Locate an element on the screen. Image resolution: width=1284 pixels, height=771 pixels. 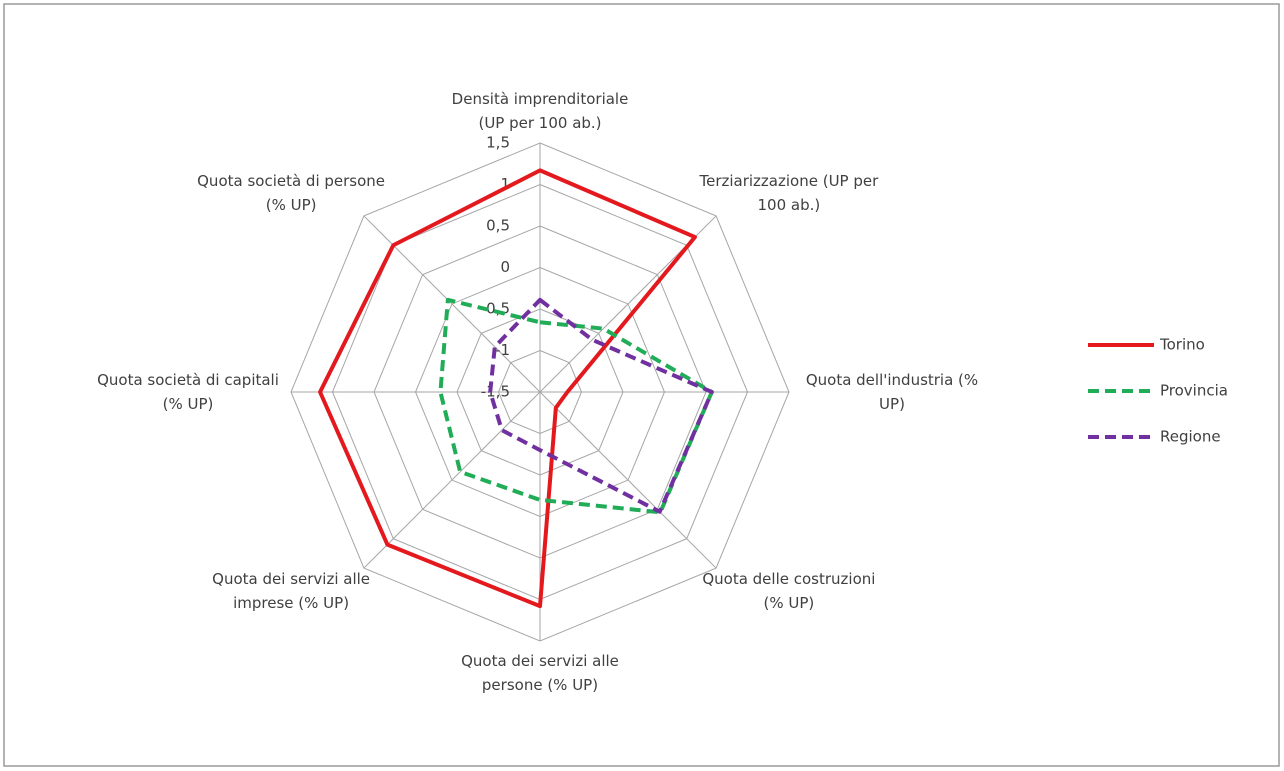
category-label: Terziarizzazione (UP per 100 ab.) is located at coordinates (789, 193).